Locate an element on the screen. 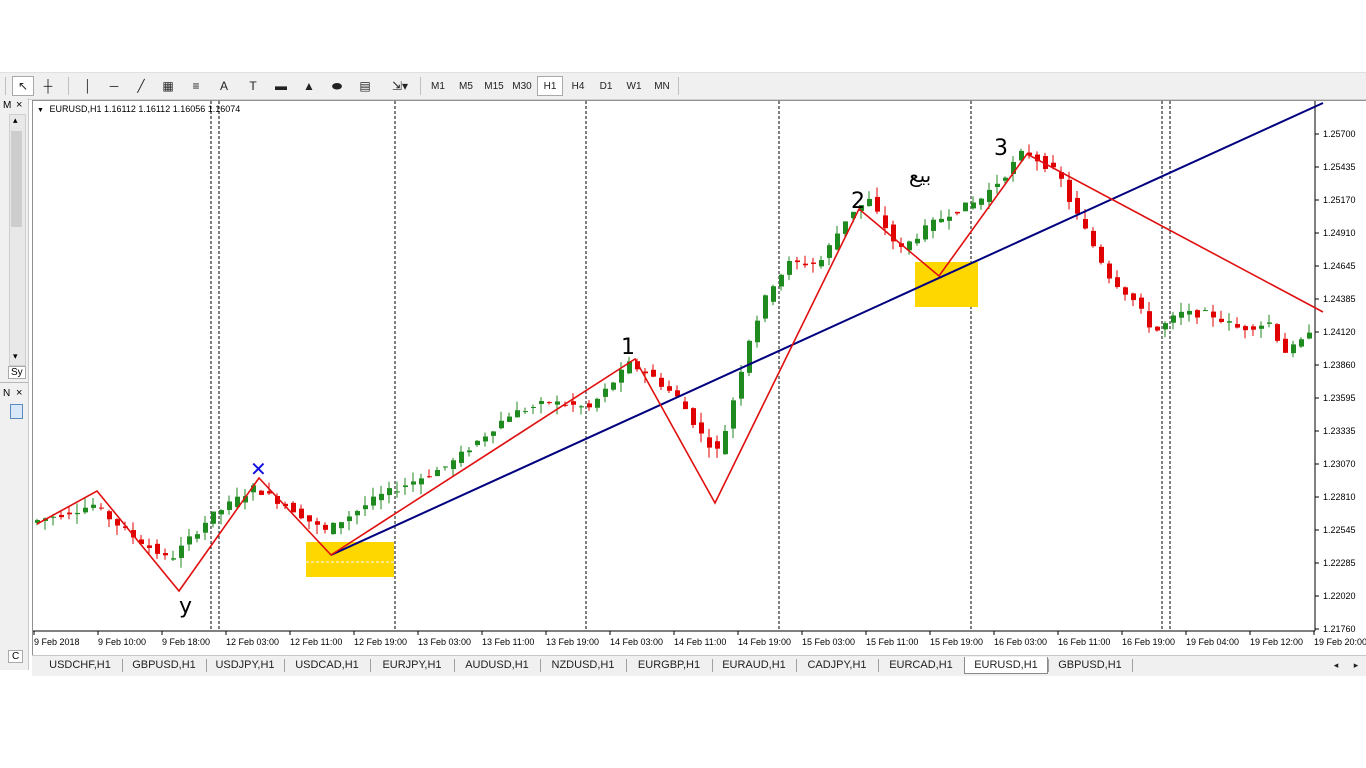 Image resolution: width=1366 pixels, height=768 pixels. vertical-line-tool: │ is located at coordinates (88, 86).